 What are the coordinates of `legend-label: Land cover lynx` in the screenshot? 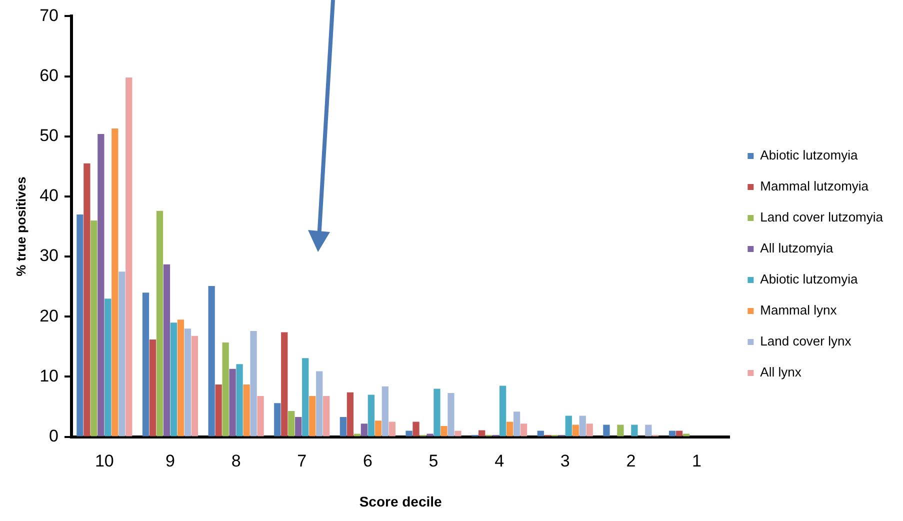 It's located at (806, 341).